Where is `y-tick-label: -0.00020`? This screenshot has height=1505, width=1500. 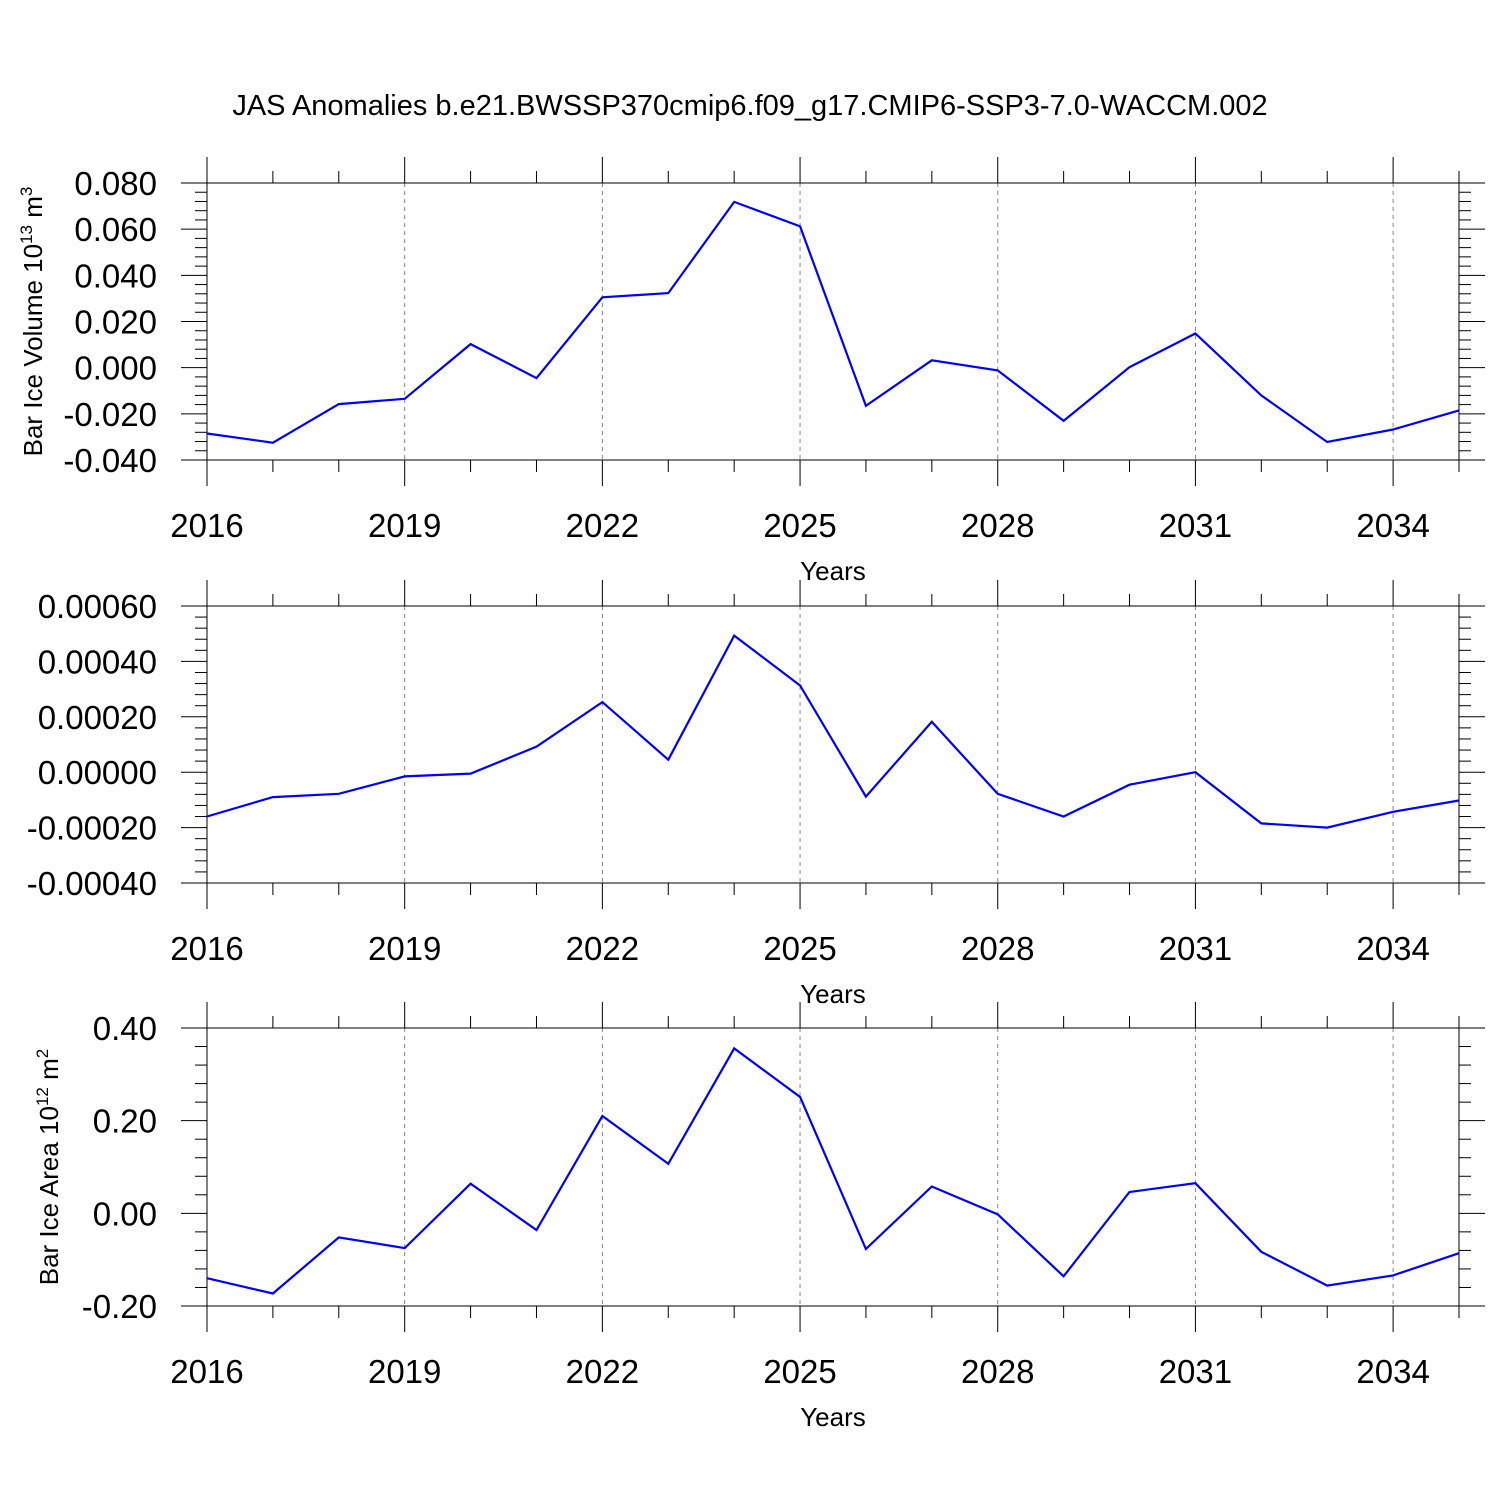 y-tick-label: -0.00020 is located at coordinates (92, 828).